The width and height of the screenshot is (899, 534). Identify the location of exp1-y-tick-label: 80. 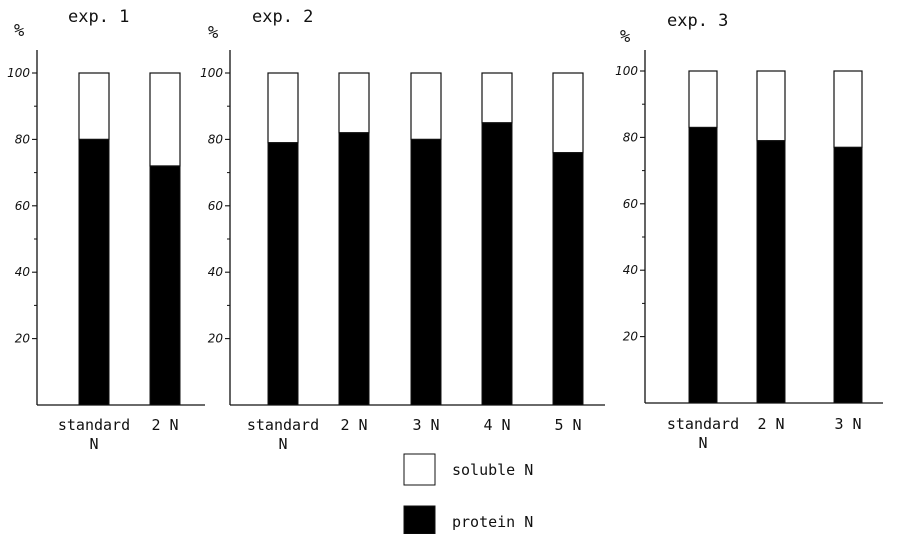
(23, 139).